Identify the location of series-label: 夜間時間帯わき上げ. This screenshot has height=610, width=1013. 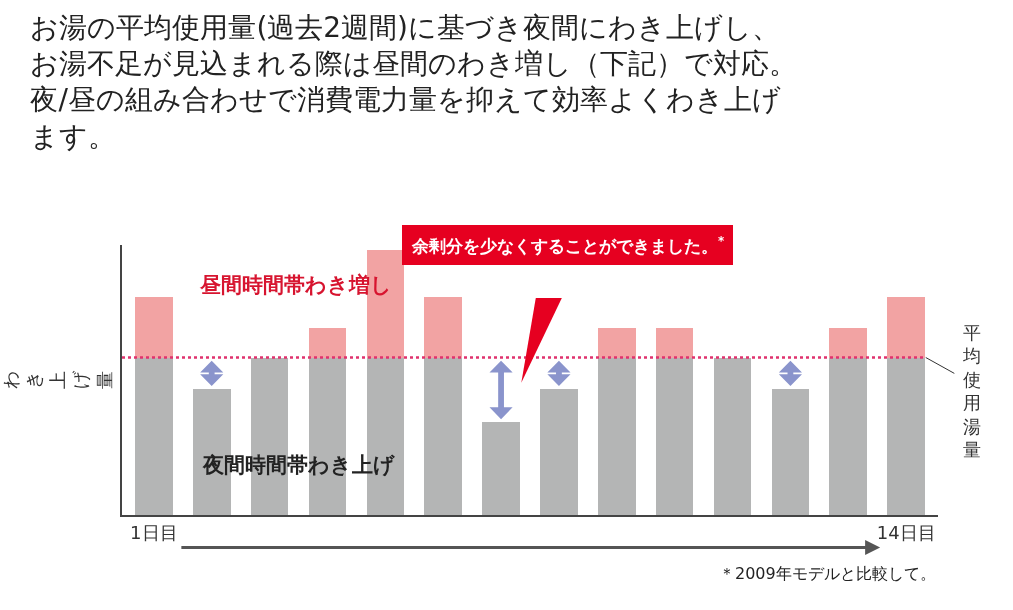
(298, 465).